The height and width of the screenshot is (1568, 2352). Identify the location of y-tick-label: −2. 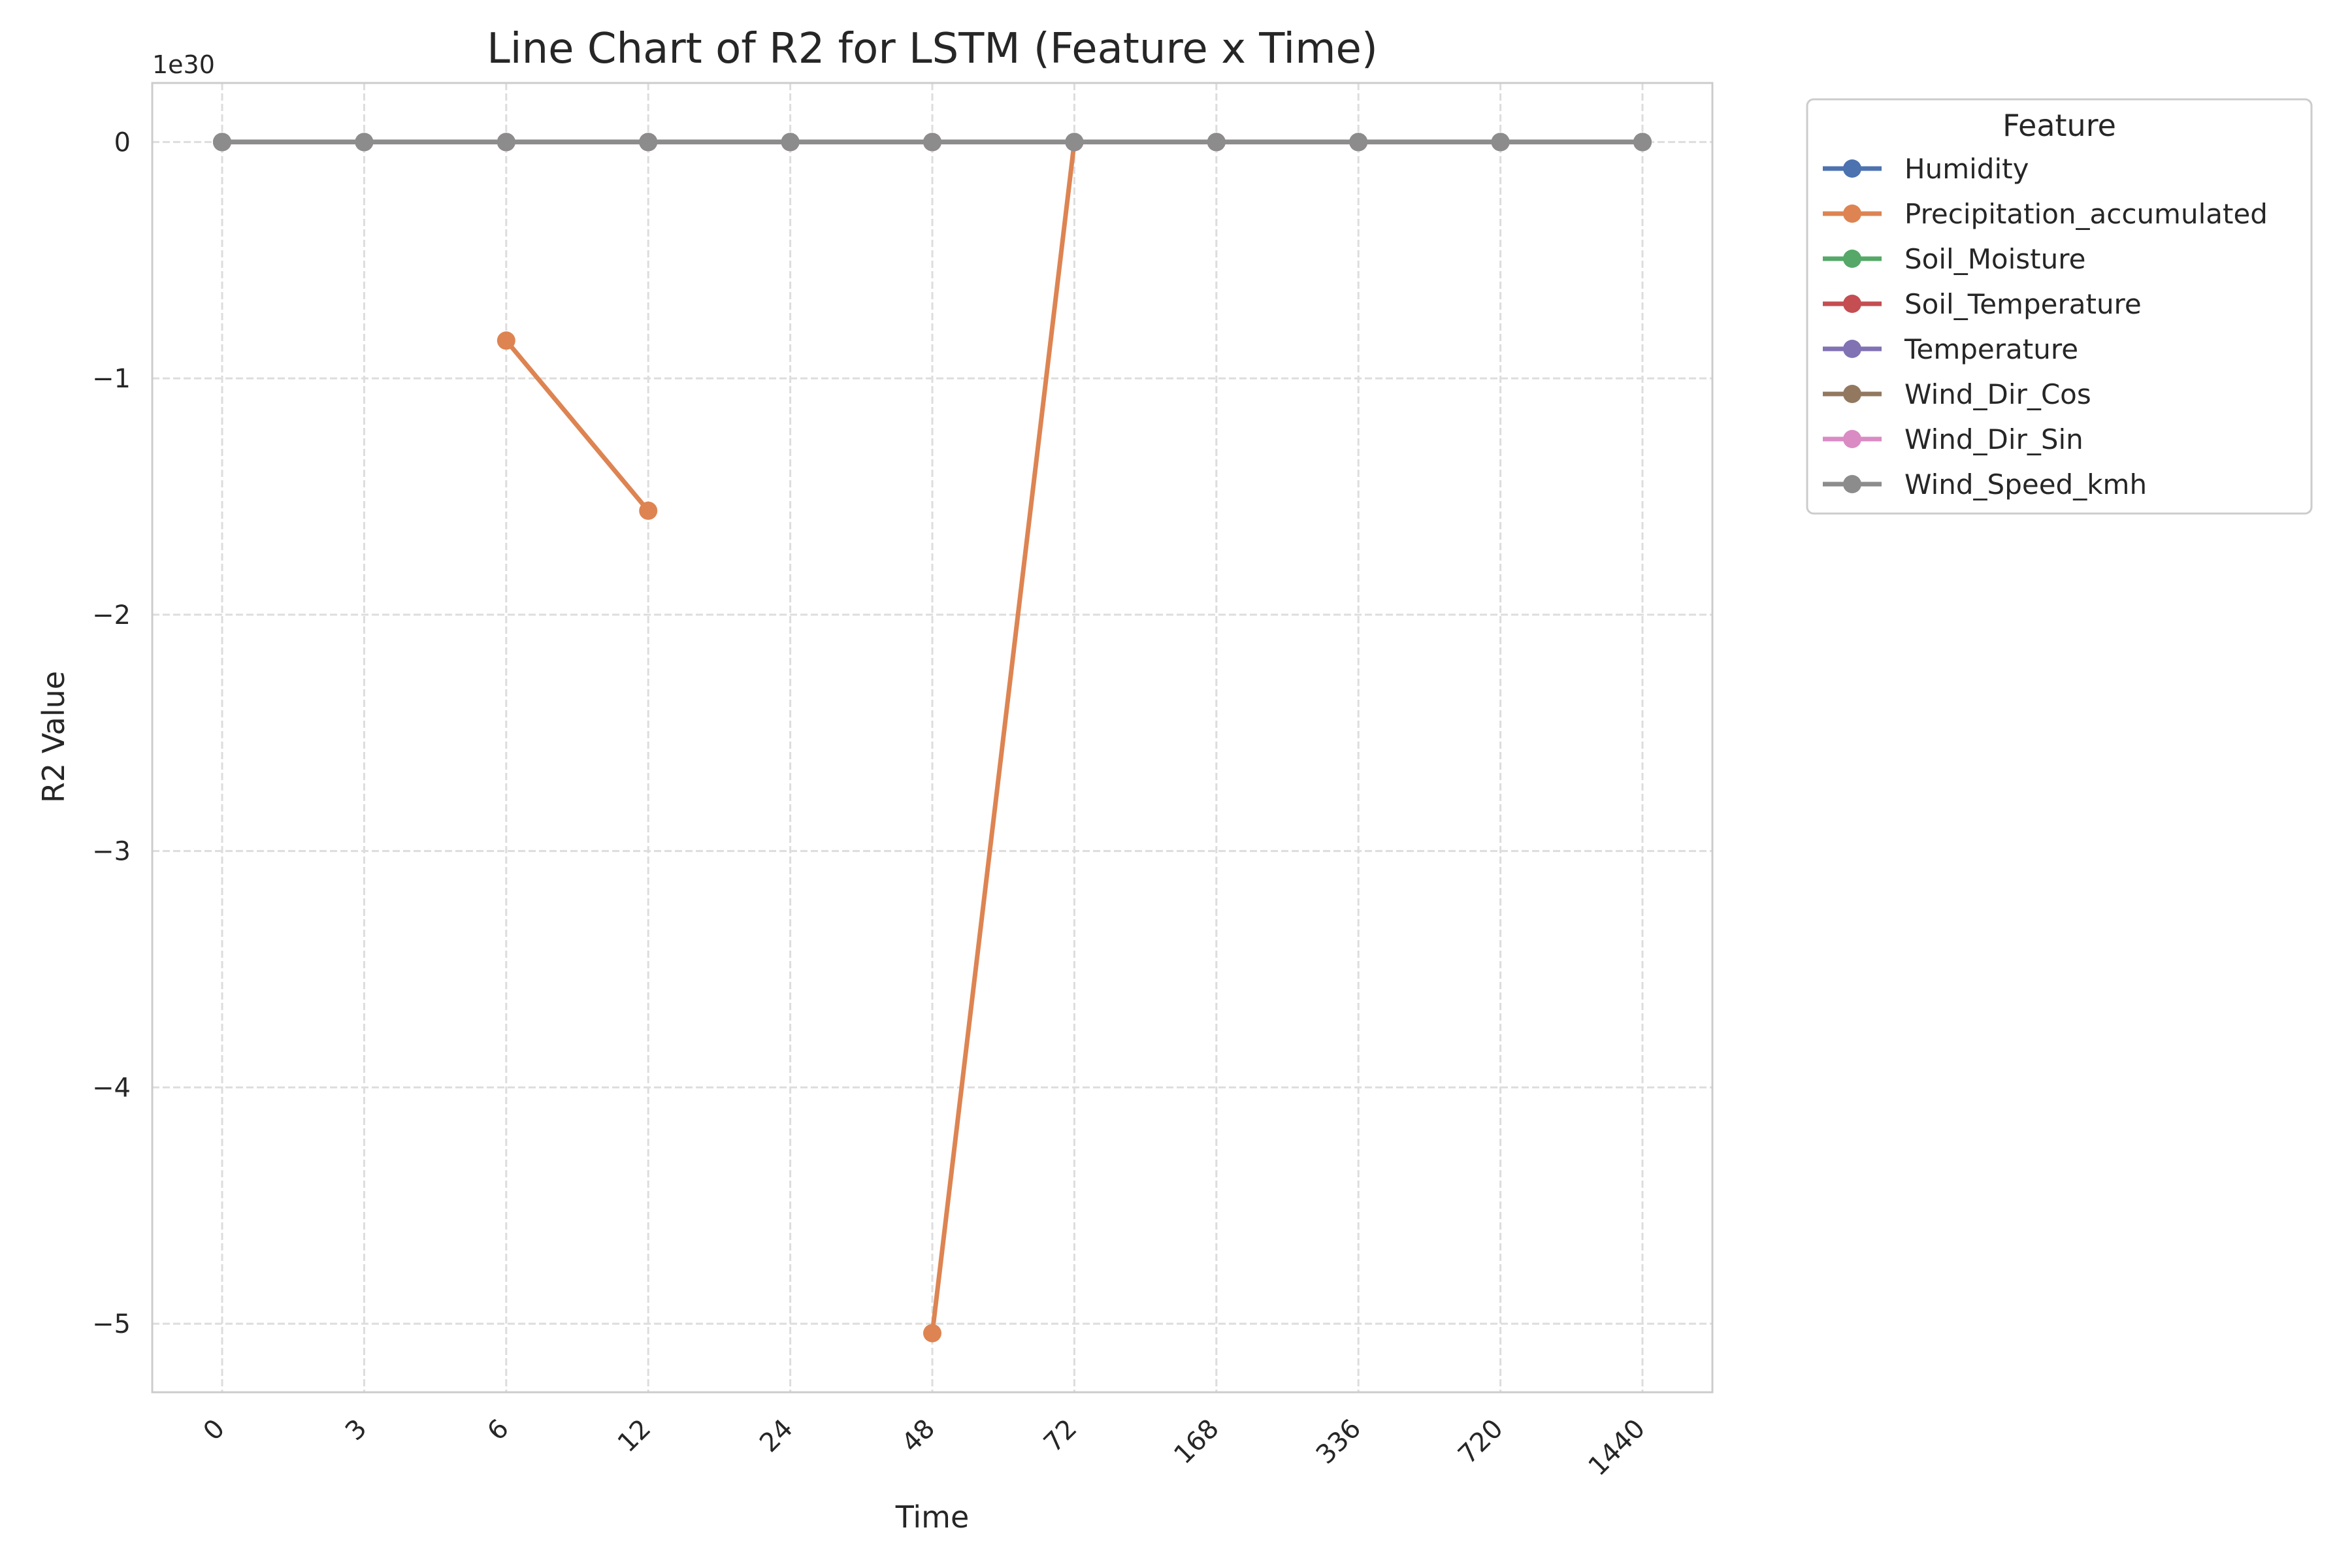
(111, 615).